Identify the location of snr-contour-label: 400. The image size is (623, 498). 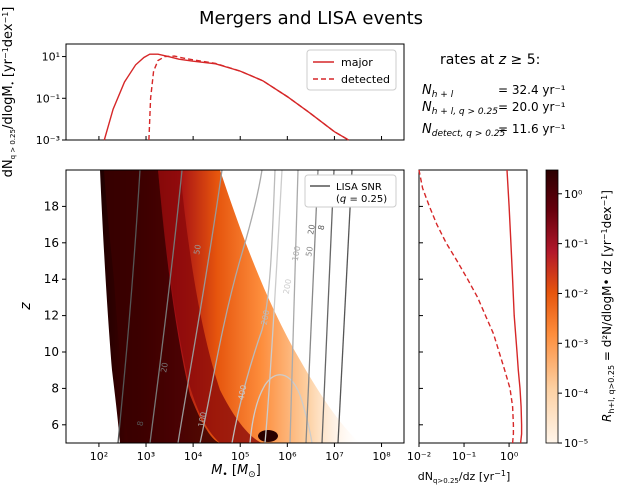
(243, 392).